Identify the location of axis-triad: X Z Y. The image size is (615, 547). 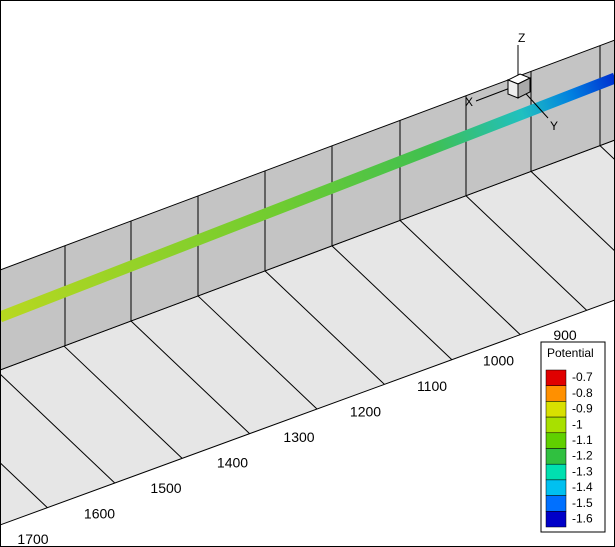
(511, 82).